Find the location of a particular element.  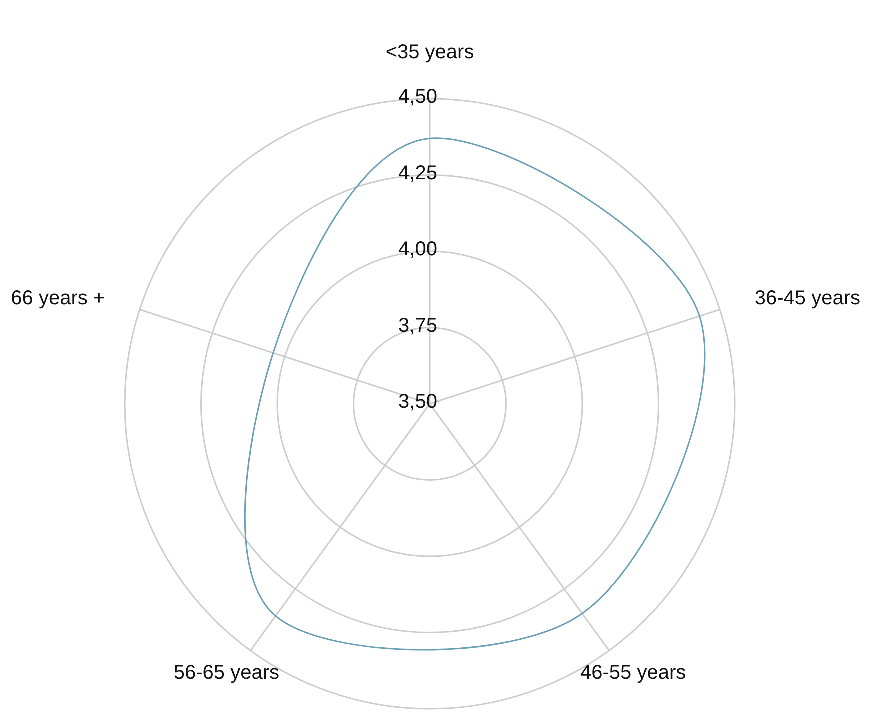

spoke-label: 36-45 years is located at coordinates (807, 298).